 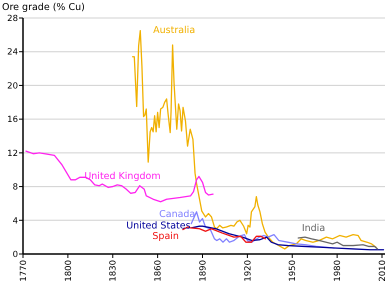 I want to click on x-tick-label: 1770, so click(x=23, y=271).